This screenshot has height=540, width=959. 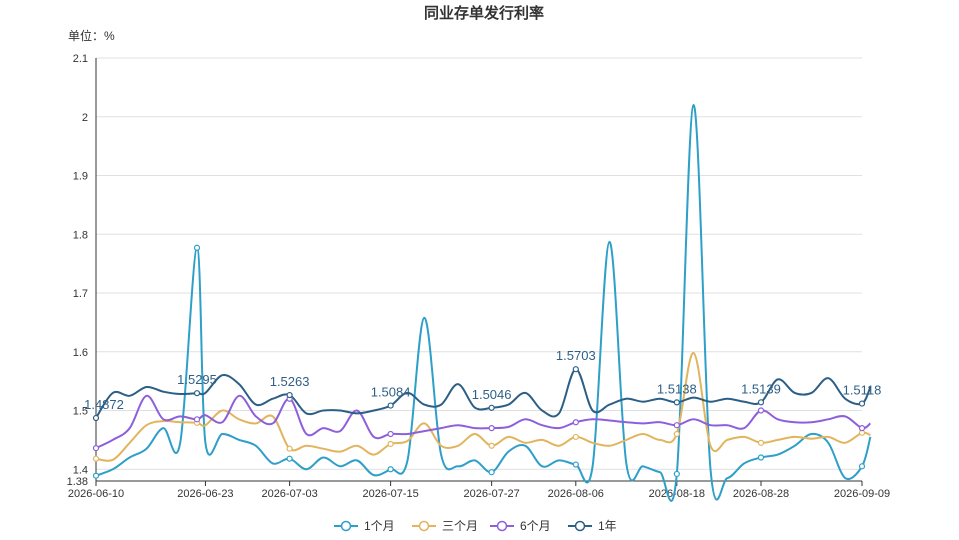 What do you see at coordinates (677, 388) in the screenshot?
I see `data-label: 1.5138` at bounding box center [677, 388].